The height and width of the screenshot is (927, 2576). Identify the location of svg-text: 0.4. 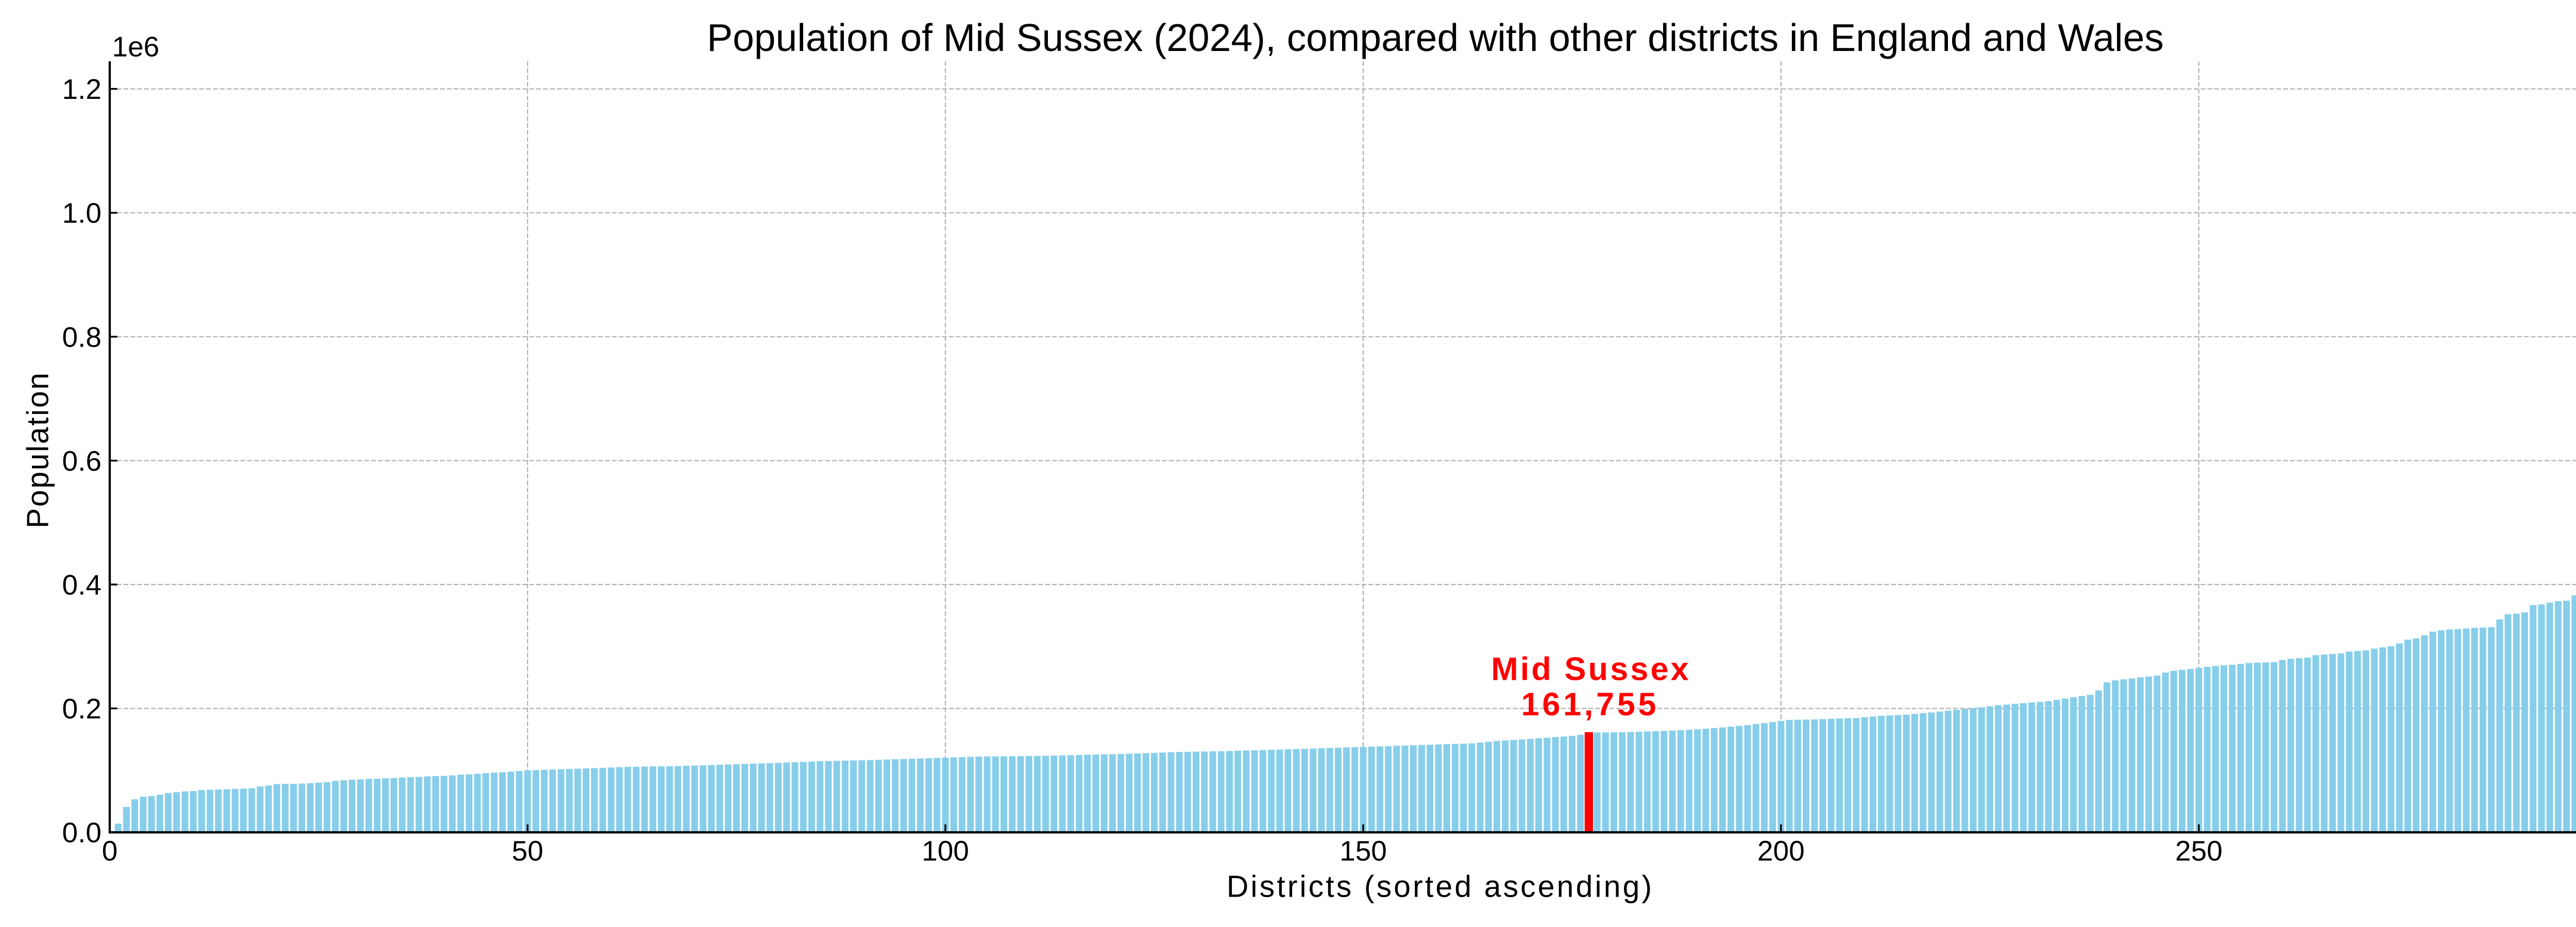
(81, 585).